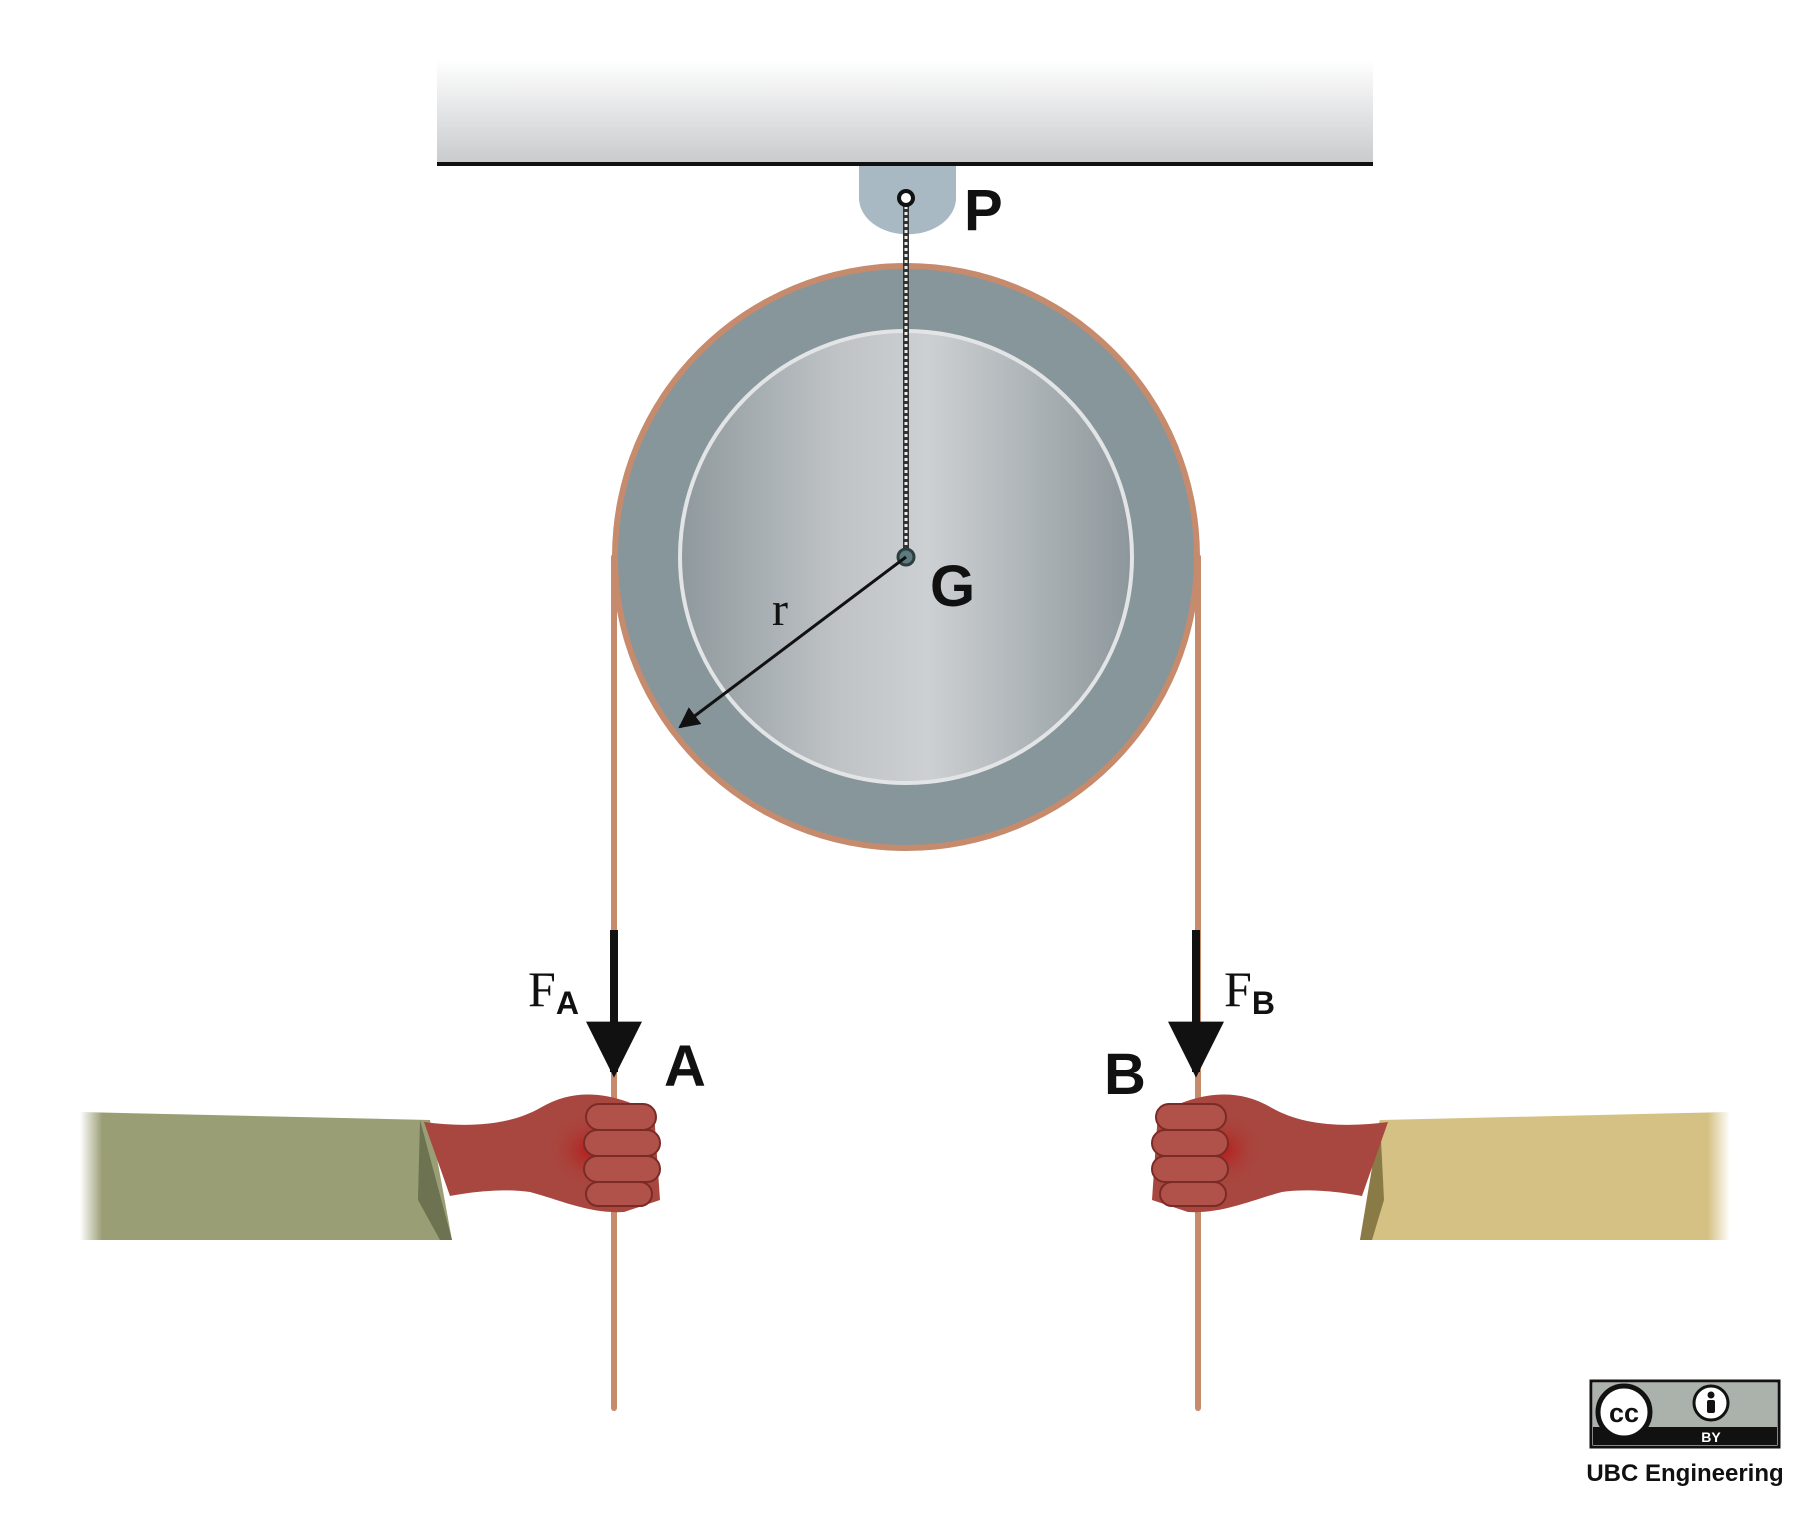  What do you see at coordinates (1711, 1437) in the screenshot?
I see `license-by: BY` at bounding box center [1711, 1437].